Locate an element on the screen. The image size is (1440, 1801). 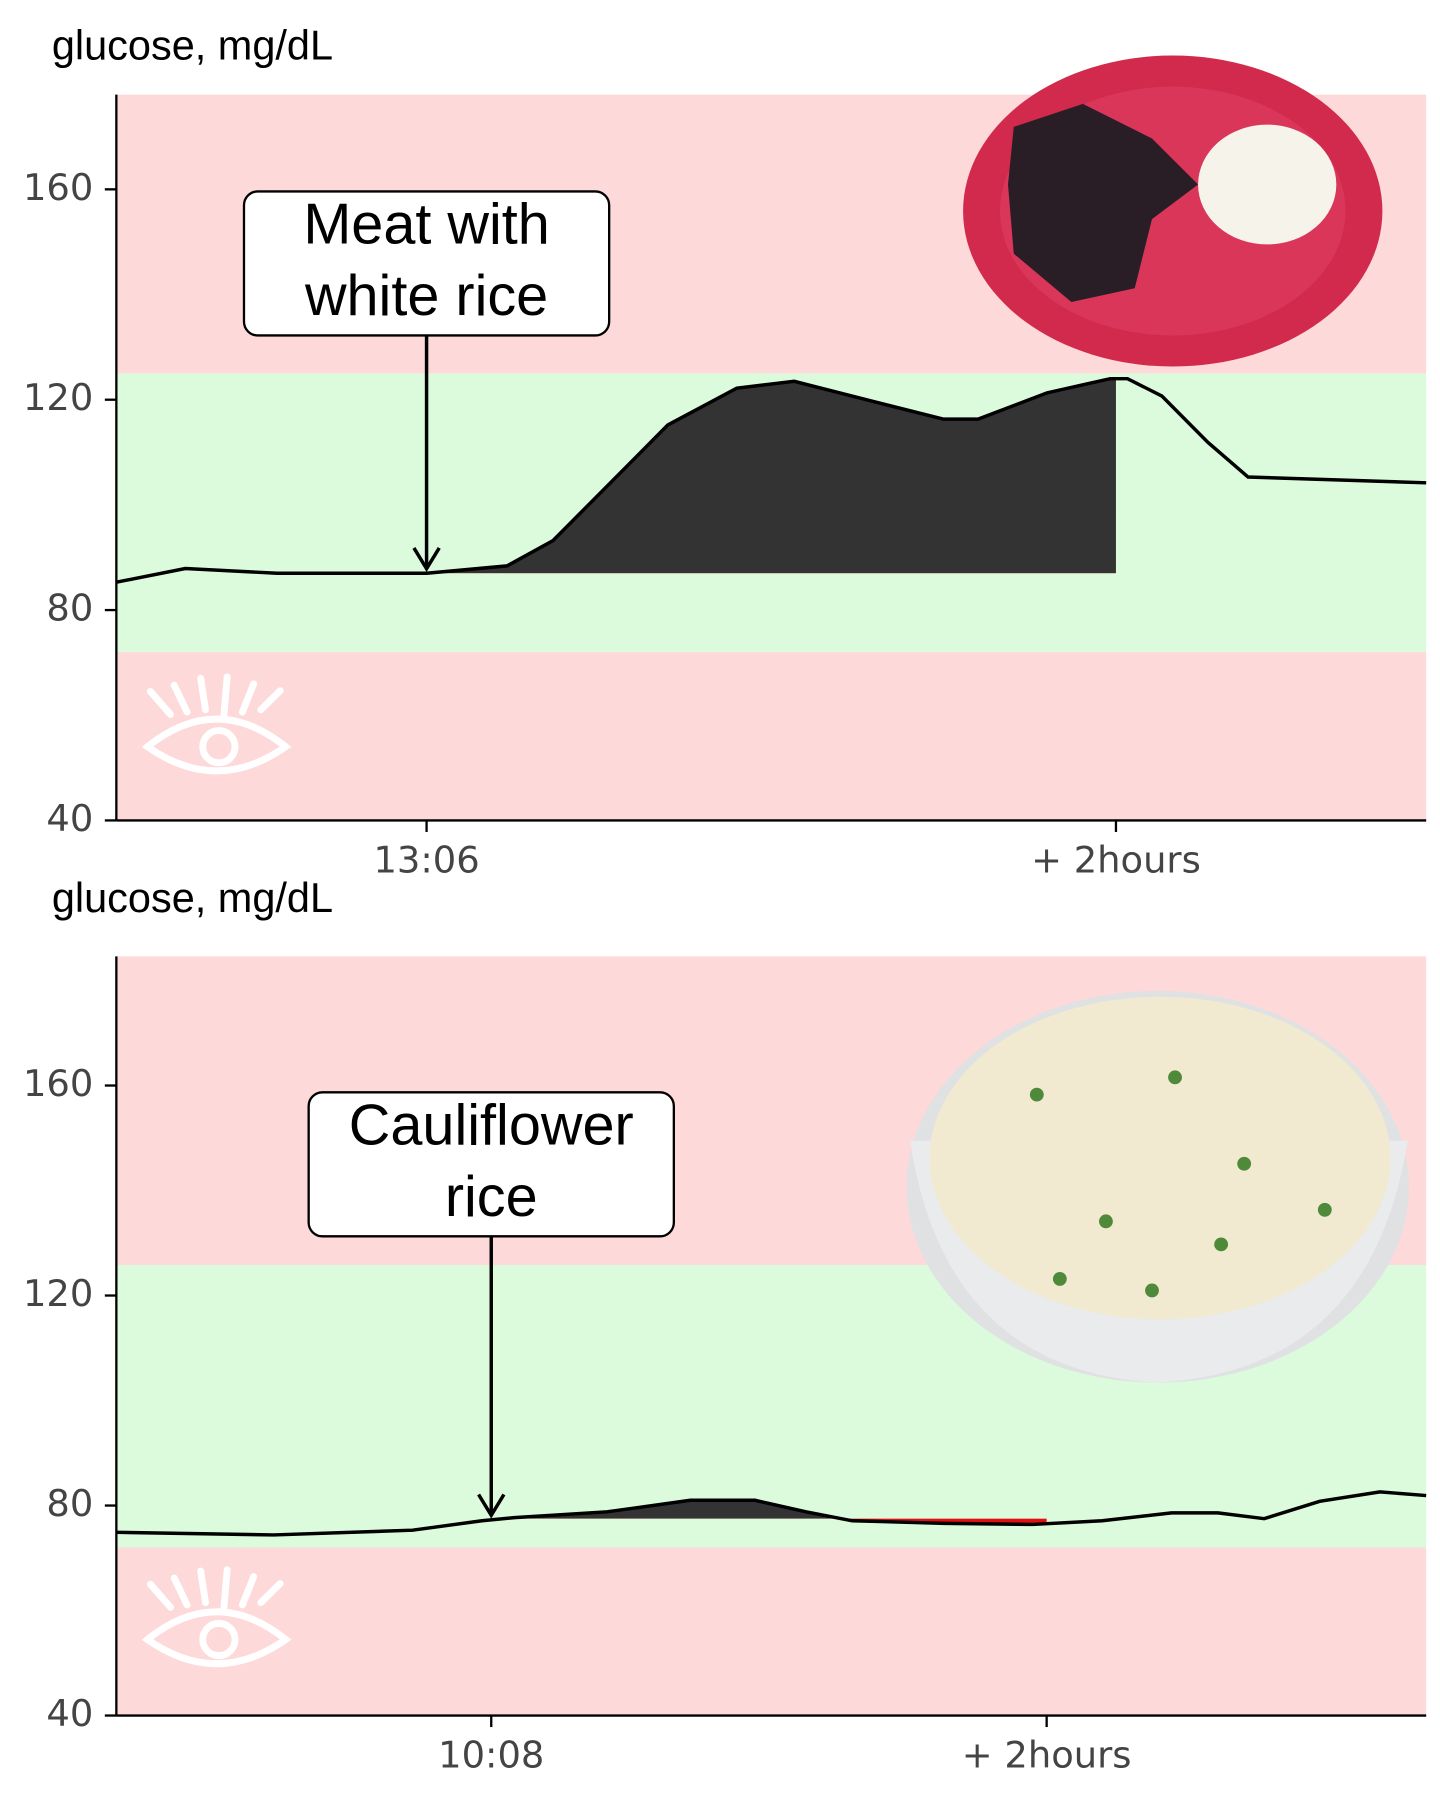
excursion-area is located at coordinates (771, 476).